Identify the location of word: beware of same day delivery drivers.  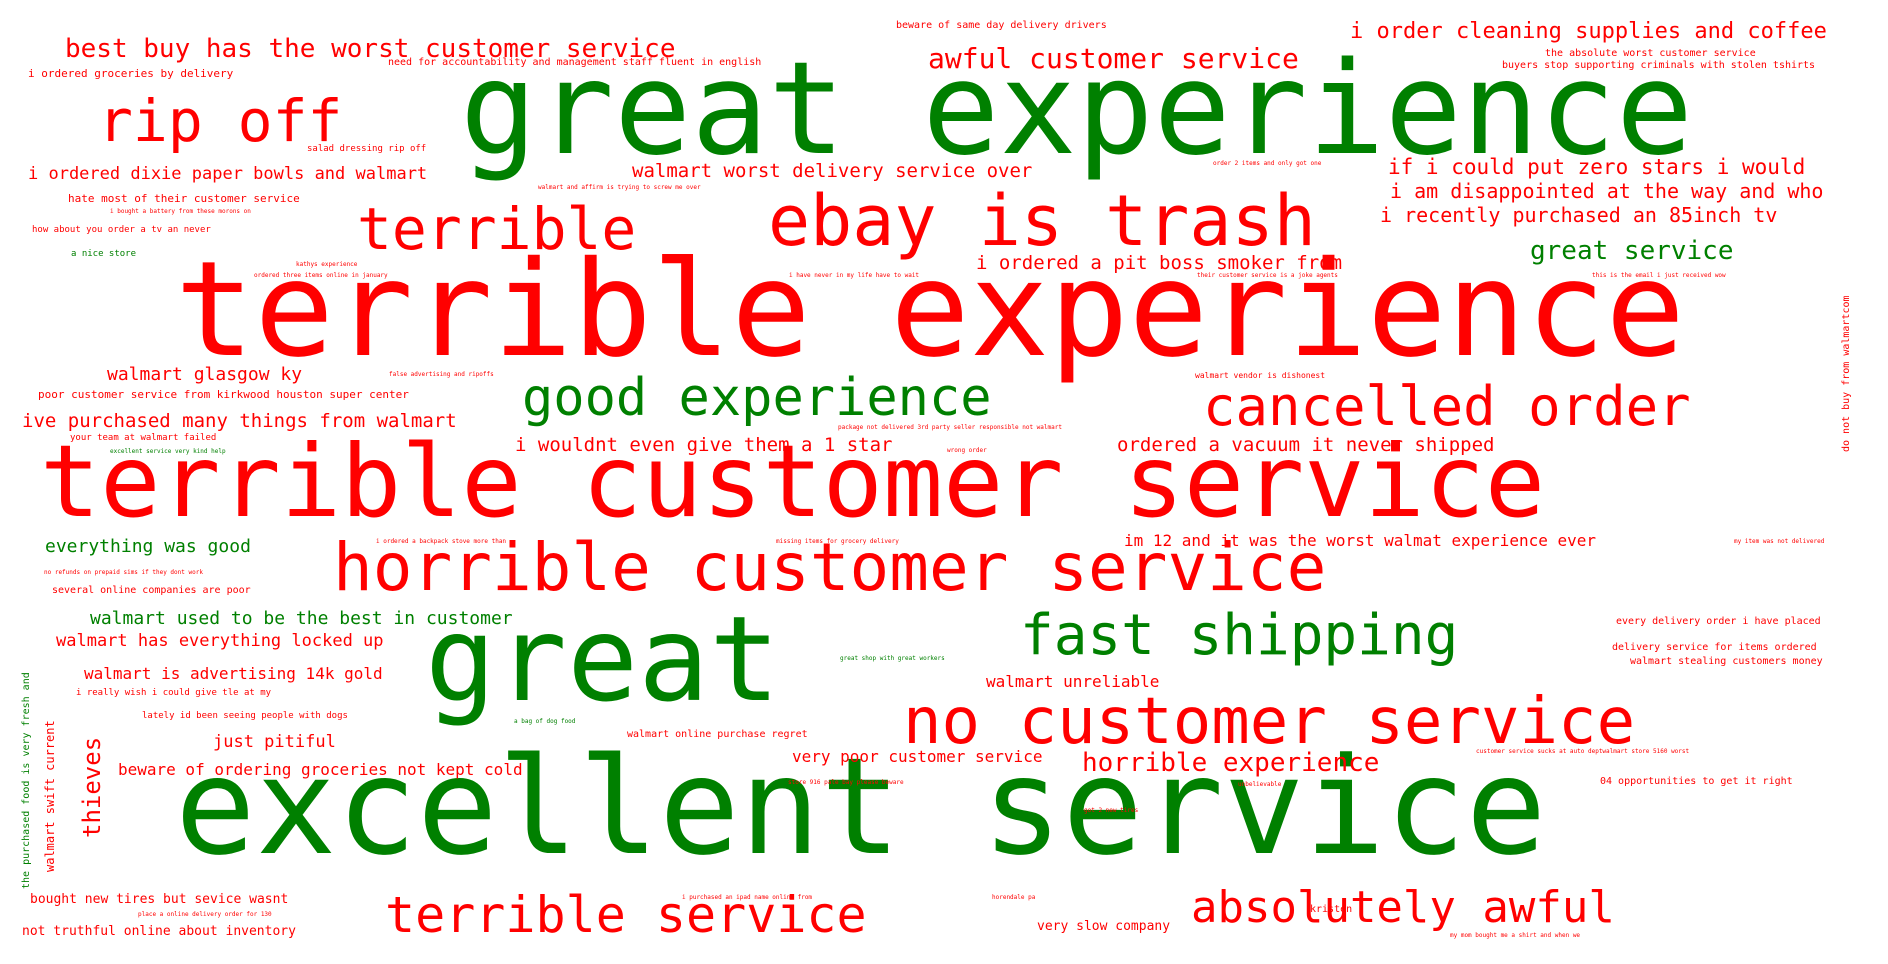
(1001, 25).